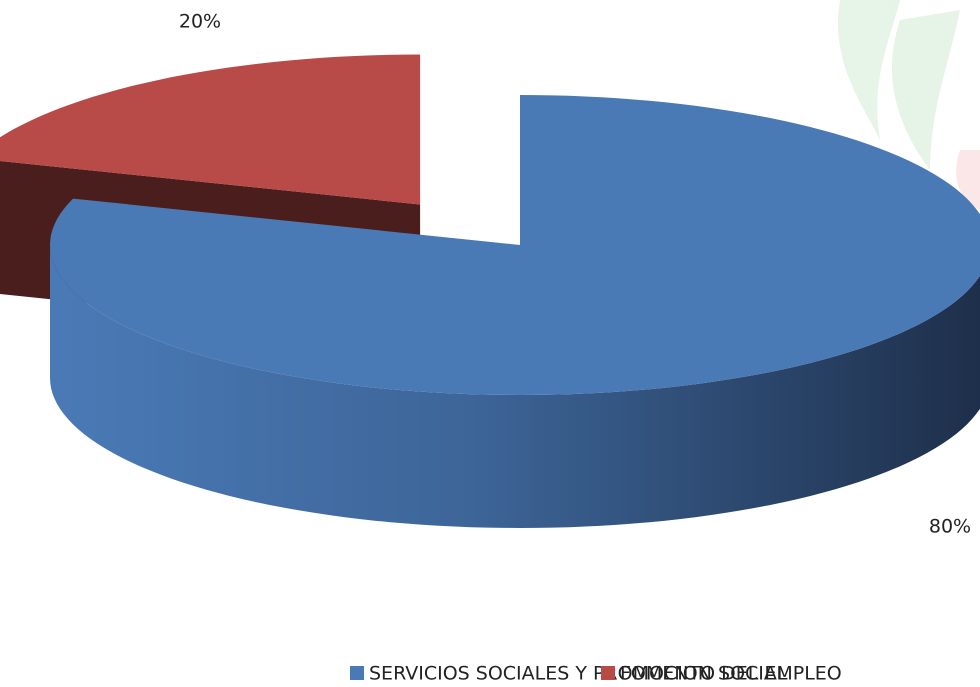  Describe the element at coordinates (950, 527) in the screenshot. I see `data-label: 80%` at that location.